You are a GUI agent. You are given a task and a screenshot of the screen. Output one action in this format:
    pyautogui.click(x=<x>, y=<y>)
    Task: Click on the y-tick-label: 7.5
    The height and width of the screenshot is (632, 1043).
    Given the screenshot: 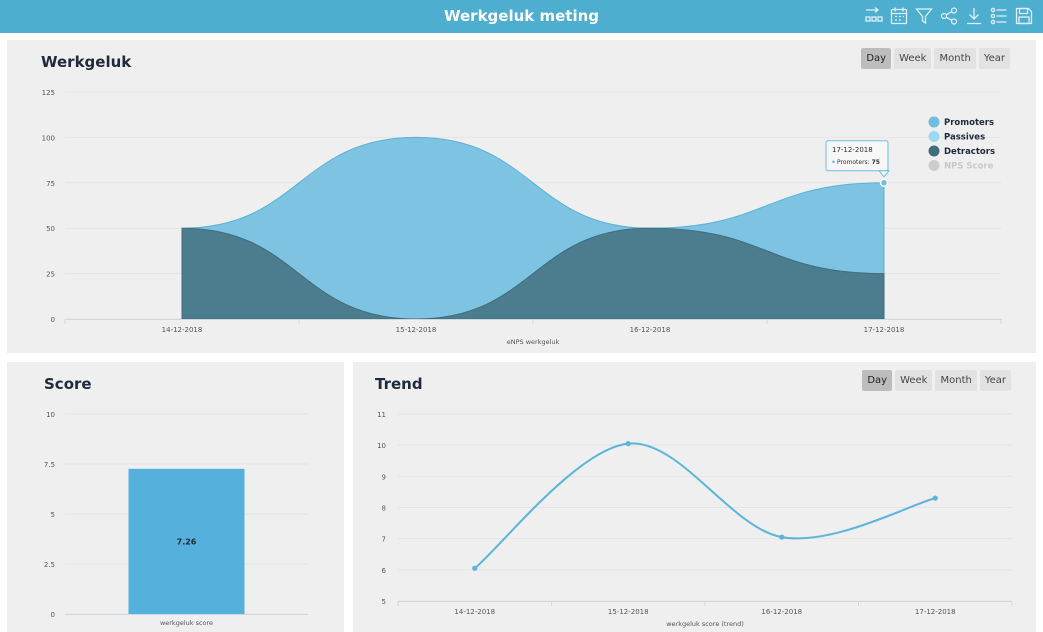 What is the action you would take?
    pyautogui.click(x=49, y=465)
    